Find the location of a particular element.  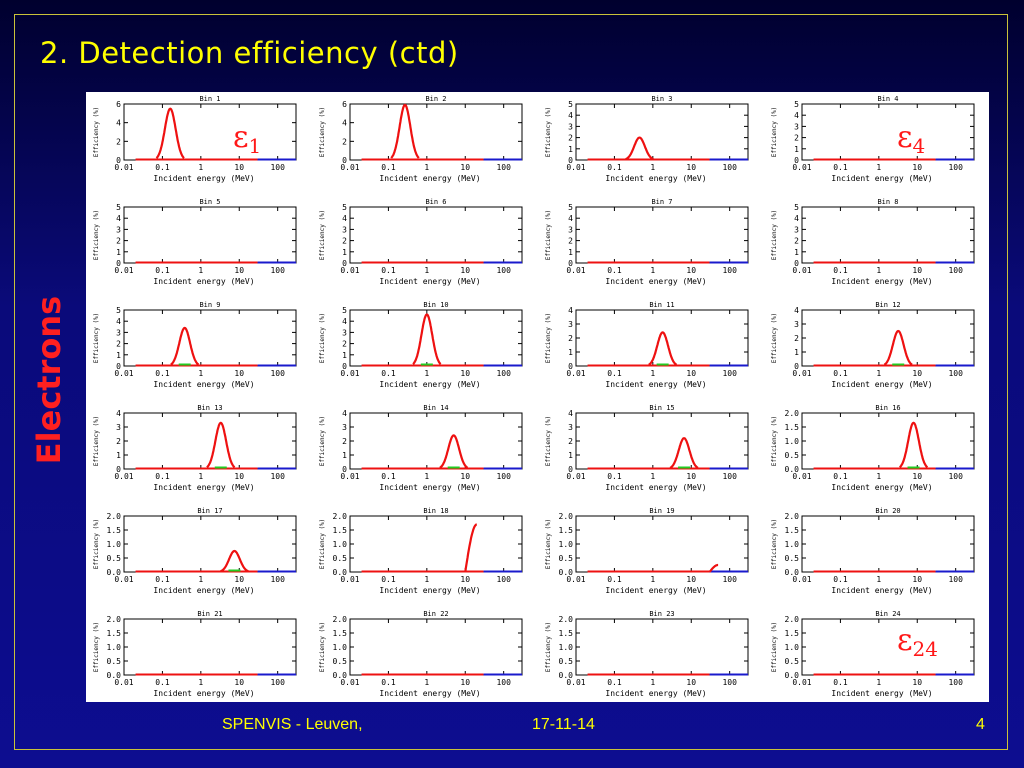

y-tick-label: 5 is located at coordinates (118, 310).